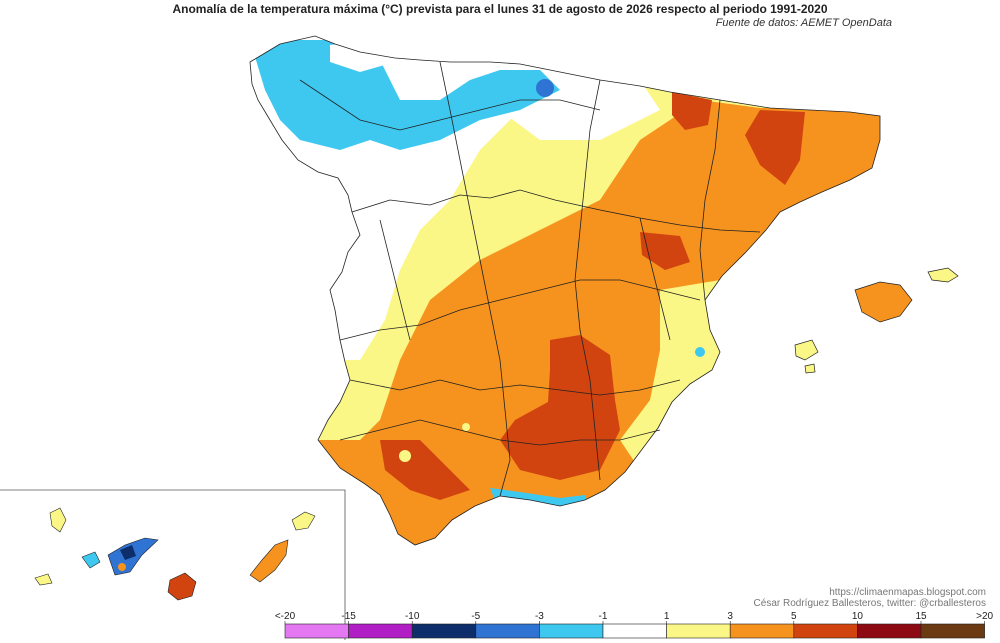 The height and width of the screenshot is (643, 1000). Describe the element at coordinates (58, 520) in the screenshot. I see `la-palma` at that location.